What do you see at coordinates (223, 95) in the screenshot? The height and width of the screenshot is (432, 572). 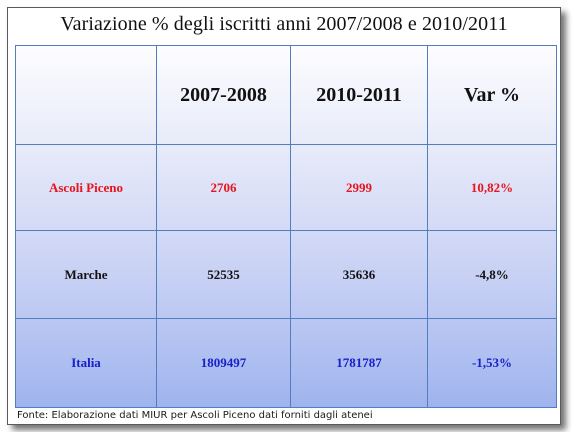 I see `header-cell-2007-2008: 2007-2008` at bounding box center [223, 95].